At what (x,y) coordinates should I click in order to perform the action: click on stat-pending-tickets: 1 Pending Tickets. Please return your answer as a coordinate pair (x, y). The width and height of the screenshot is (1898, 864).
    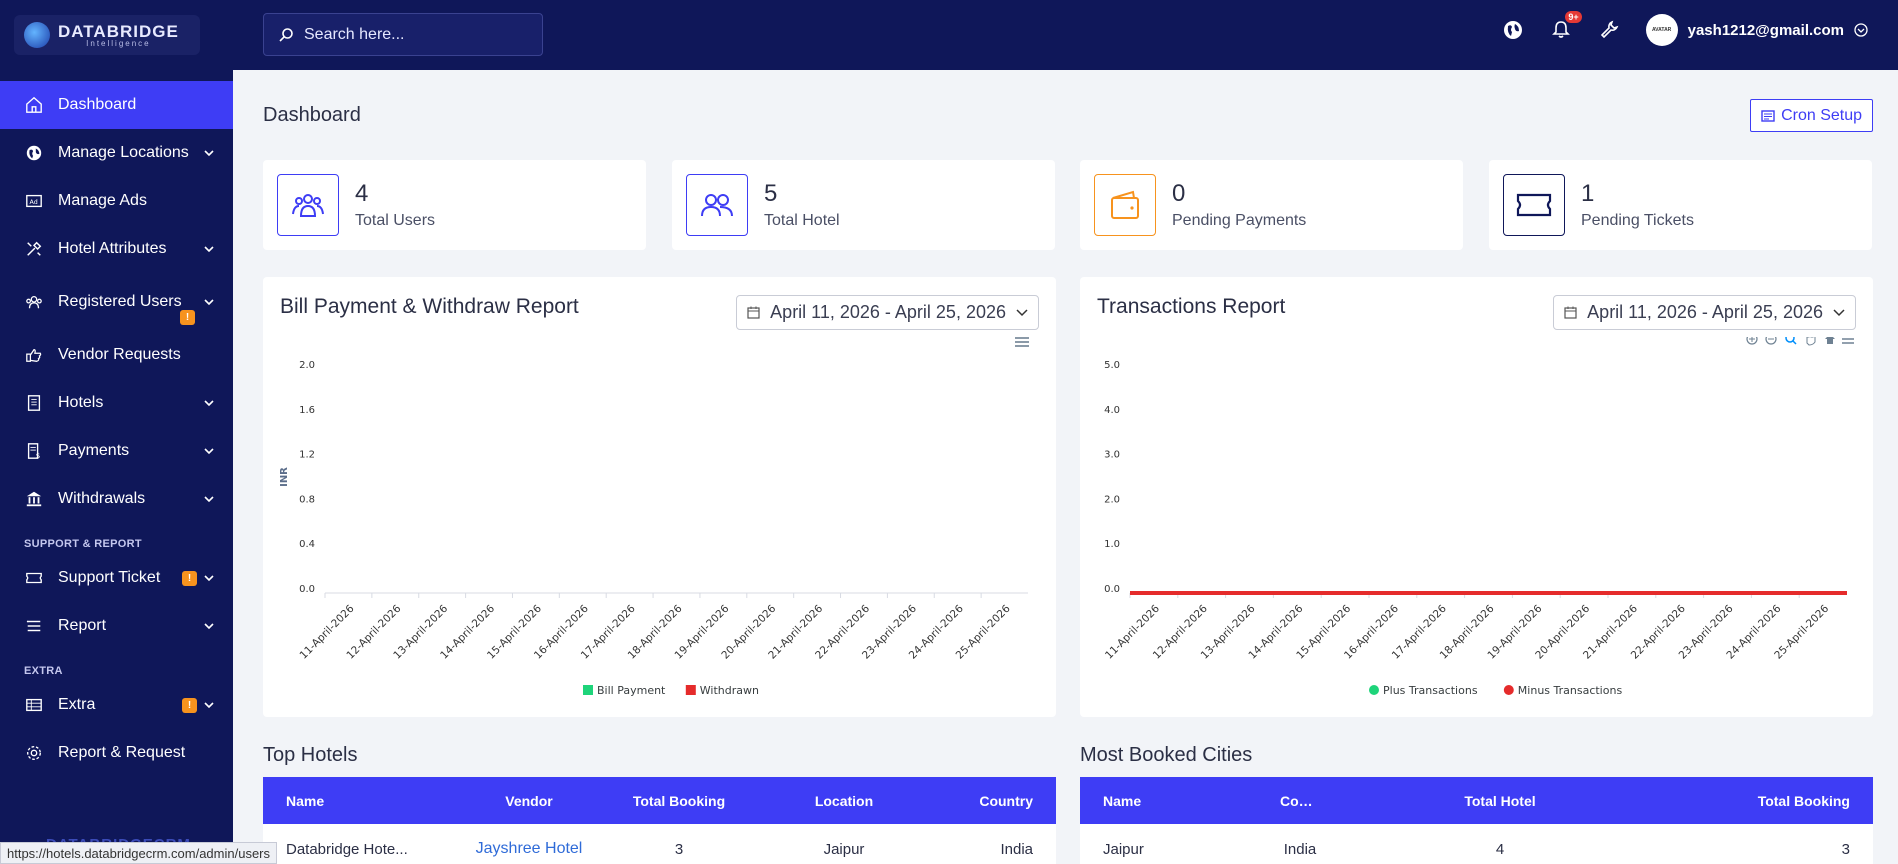
    Looking at the image, I should click on (1680, 205).